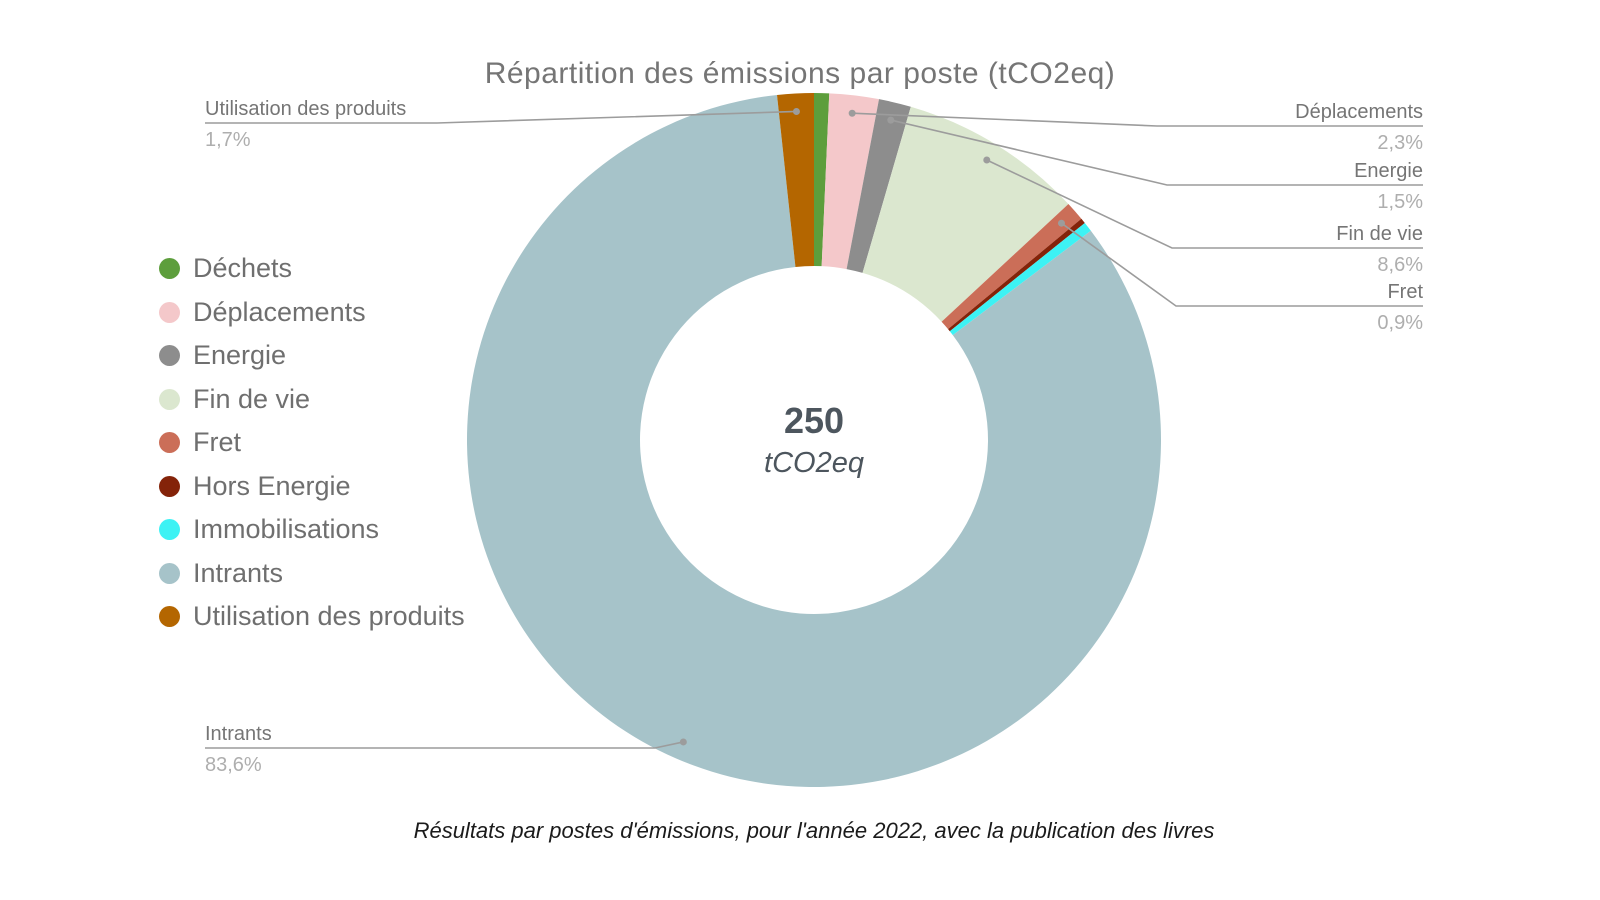  I want to click on legend-item-utilisation-des-produits: Utilisation des produits, so click(312, 617).